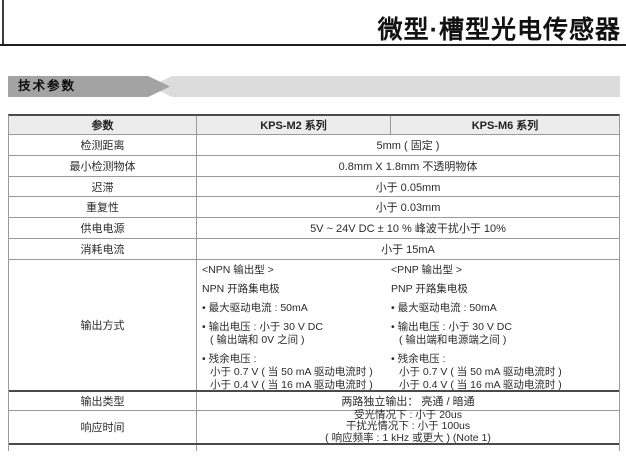  Describe the element at coordinates (314, 401) in the screenshot. I see `table-row-output-type: 输出类型 两路独立输出： 亮通 / 暗通` at that location.